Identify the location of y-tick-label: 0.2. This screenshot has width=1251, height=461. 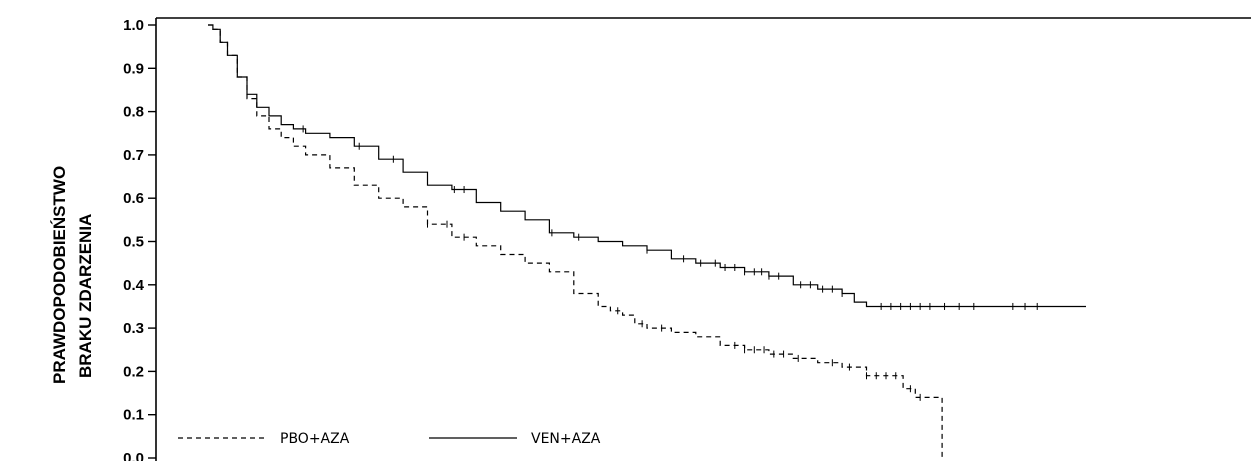
(133, 371).